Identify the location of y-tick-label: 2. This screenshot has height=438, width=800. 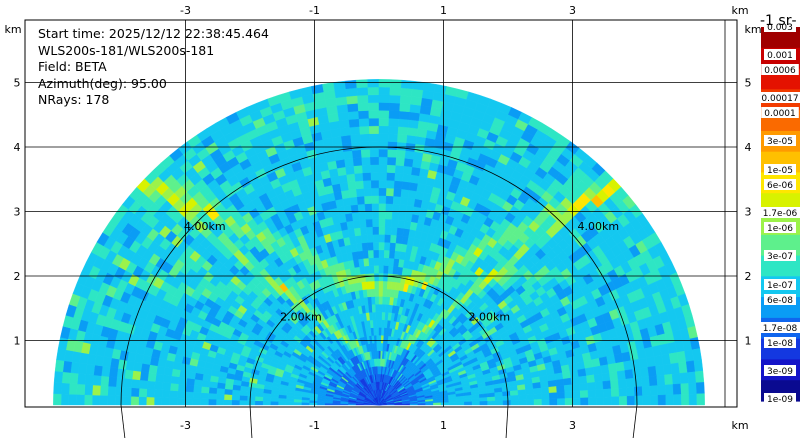
(17, 276).